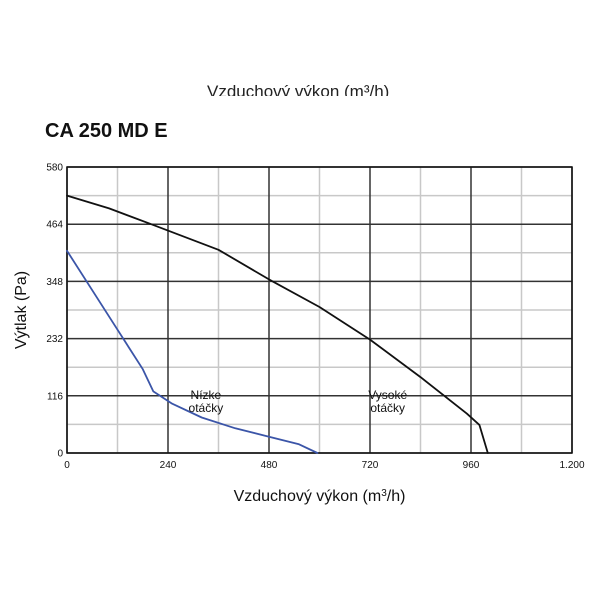  Describe the element at coordinates (471, 465) in the screenshot. I see `x-tick-label: 960` at that location.